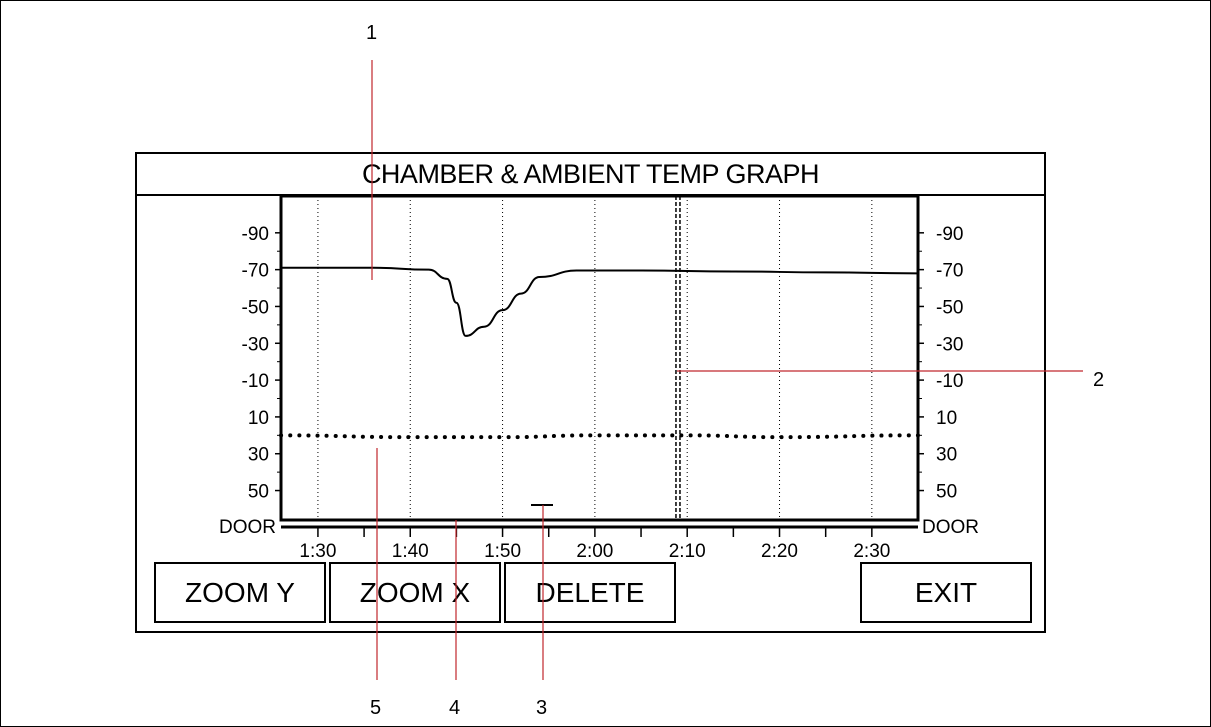 This screenshot has height=727, width=1211. Describe the element at coordinates (590, 592) in the screenshot. I see `delete-button: DELETE` at that location.